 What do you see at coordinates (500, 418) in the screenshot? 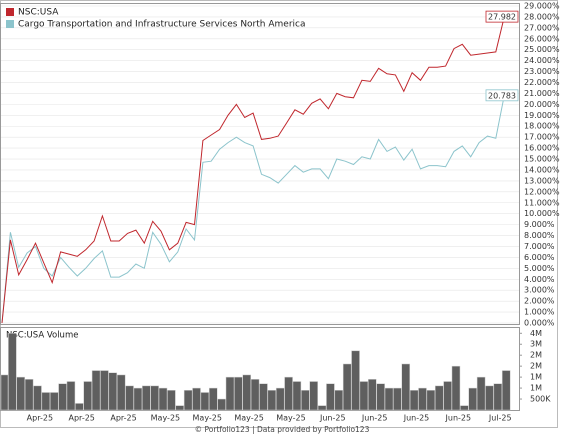
I see `x-tick-label: Jul-25` at bounding box center [500, 418].